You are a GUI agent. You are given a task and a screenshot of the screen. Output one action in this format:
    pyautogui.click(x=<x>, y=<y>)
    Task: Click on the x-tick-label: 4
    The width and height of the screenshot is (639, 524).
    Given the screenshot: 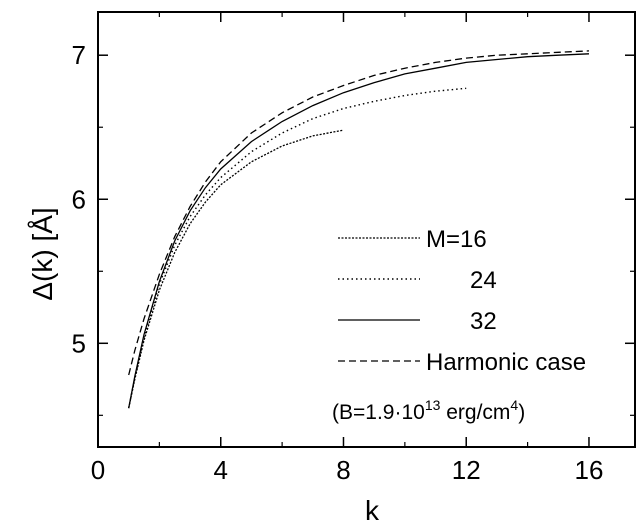 What is the action you would take?
    pyautogui.click(x=221, y=470)
    